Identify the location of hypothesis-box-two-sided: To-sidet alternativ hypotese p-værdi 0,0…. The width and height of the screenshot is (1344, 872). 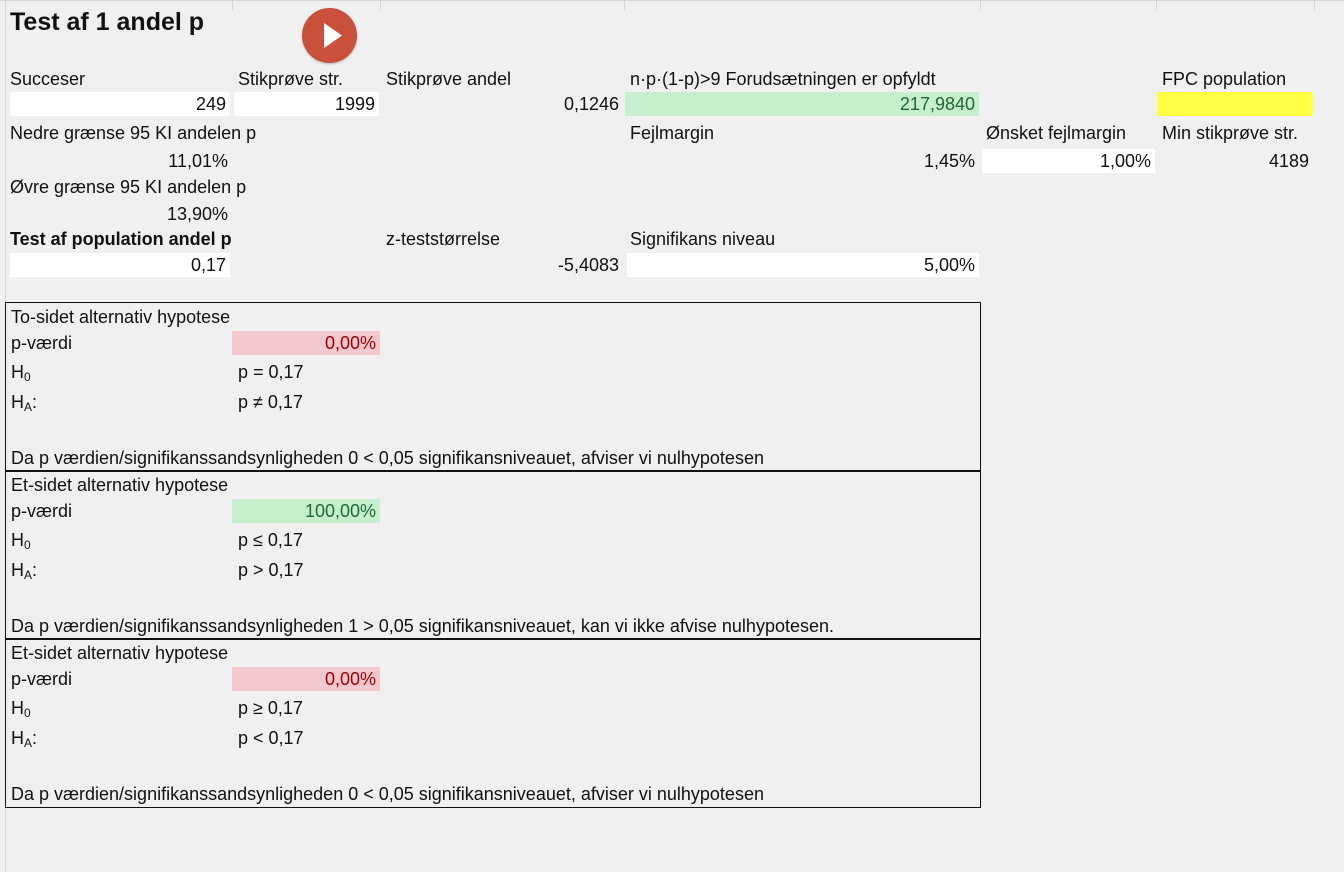
(493, 387).